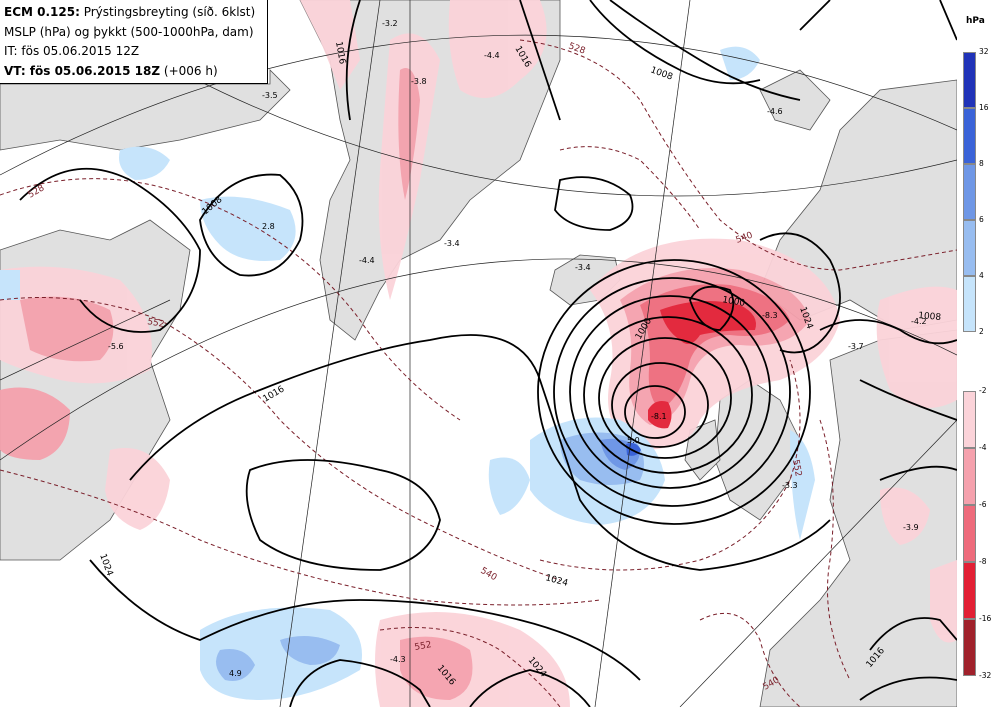 The width and height of the screenshot is (1000, 707). What do you see at coordinates (919, 321) in the screenshot?
I see `value-label: -4.2` at bounding box center [919, 321].